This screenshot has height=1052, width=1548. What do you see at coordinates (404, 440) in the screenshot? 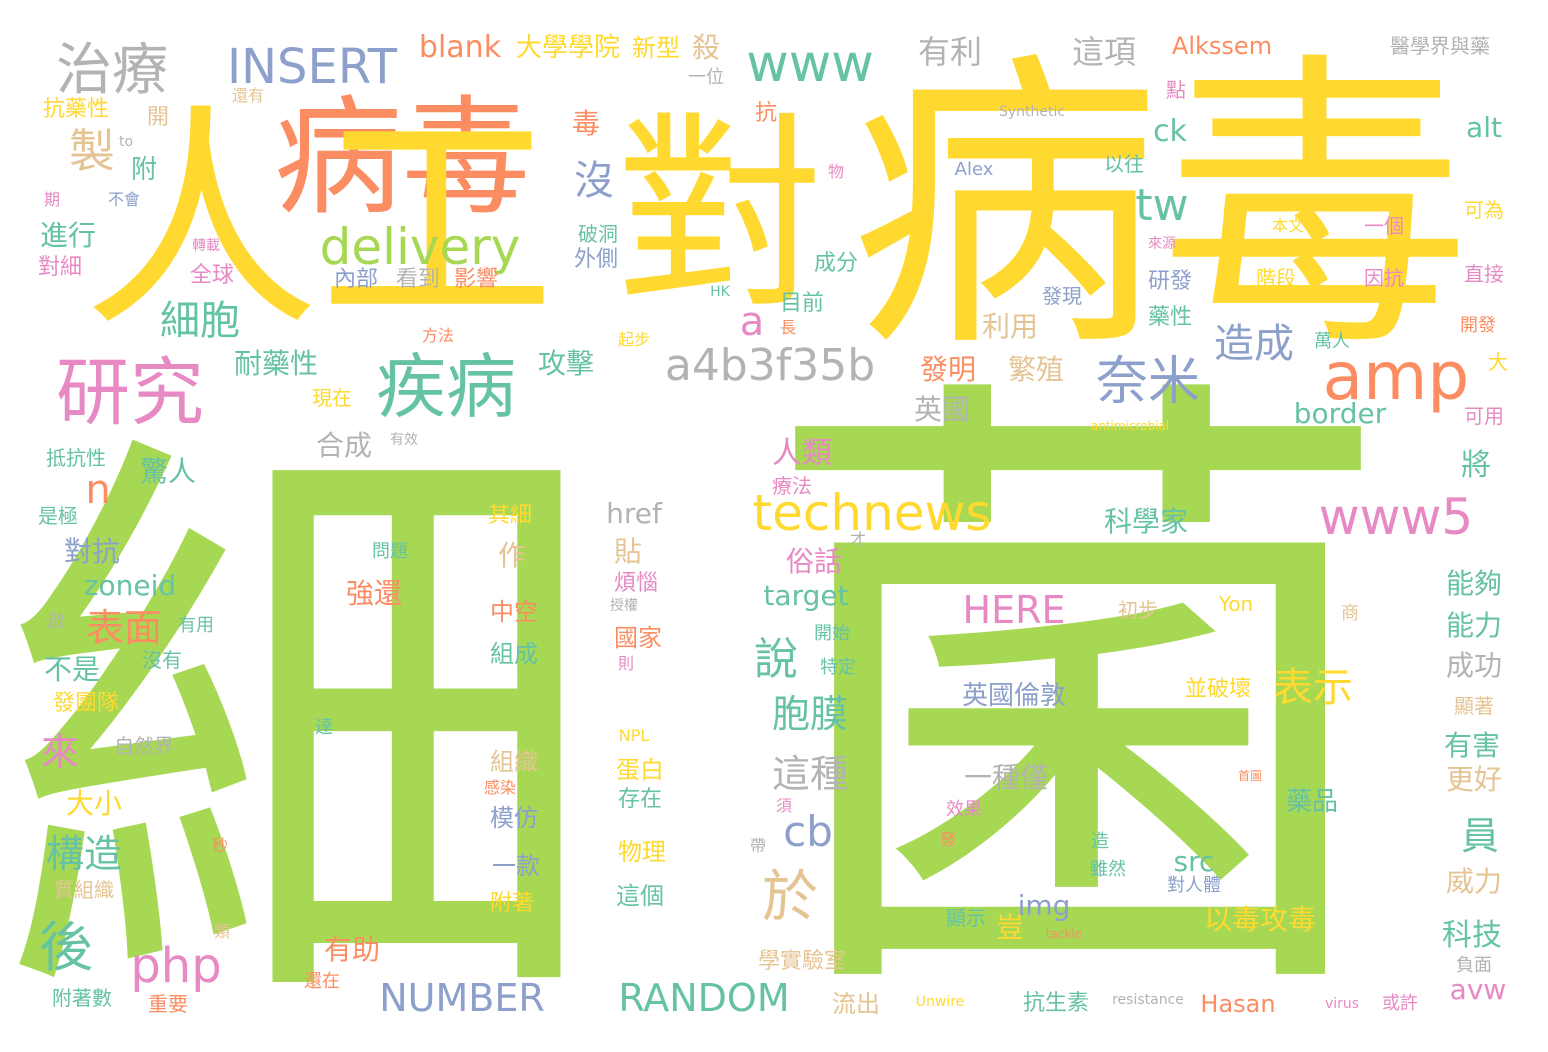
I see `word: 有效` at bounding box center [404, 440].